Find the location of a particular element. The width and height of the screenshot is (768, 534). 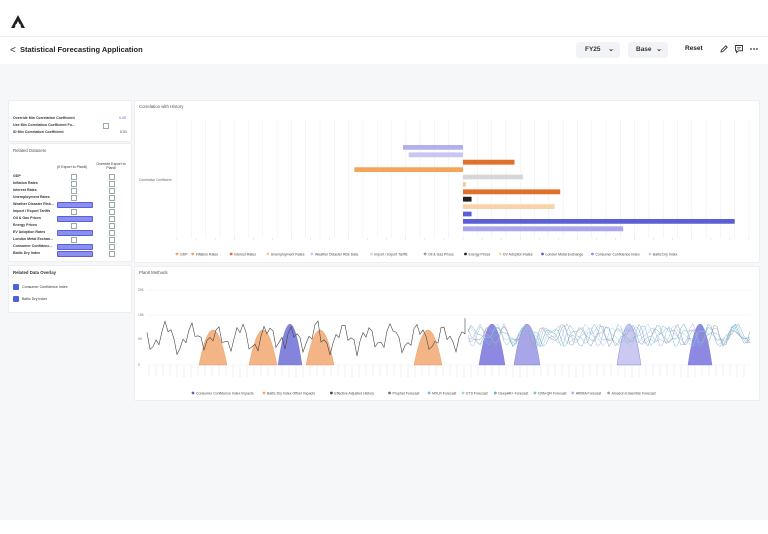

dataset-row-label: Import / Export Tariffs is located at coordinates (32, 211).